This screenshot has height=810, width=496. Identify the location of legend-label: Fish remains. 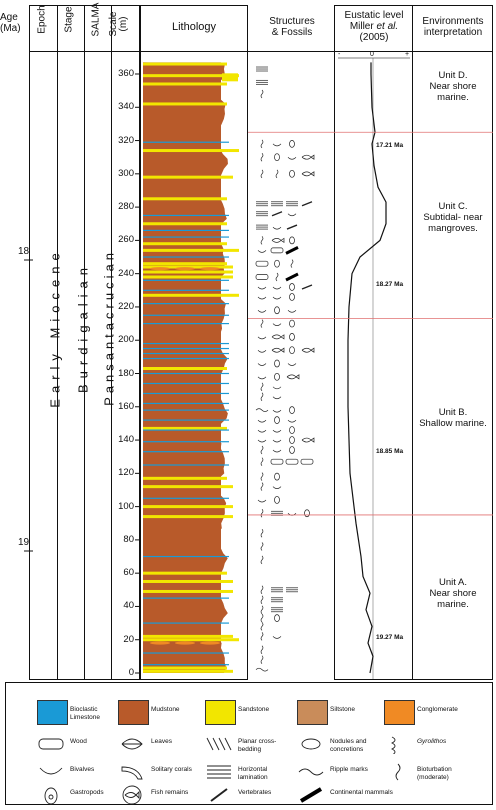
(170, 792).